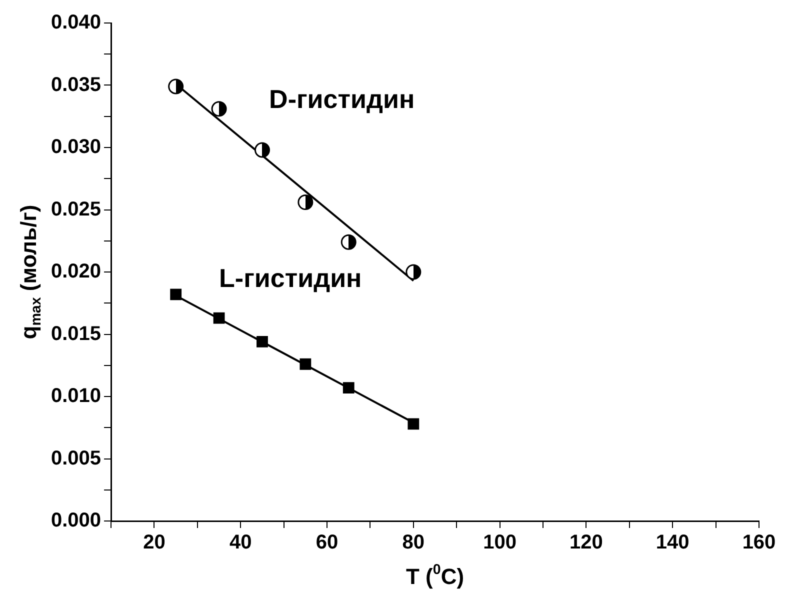  Describe the element at coordinates (290, 278) in the screenshot. I see `series-label: L-гистидин` at that location.